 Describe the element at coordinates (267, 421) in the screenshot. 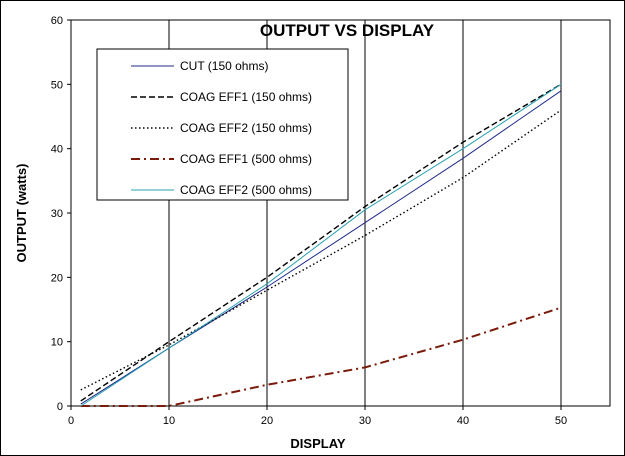

I see `x-tick-label: 20` at that location.